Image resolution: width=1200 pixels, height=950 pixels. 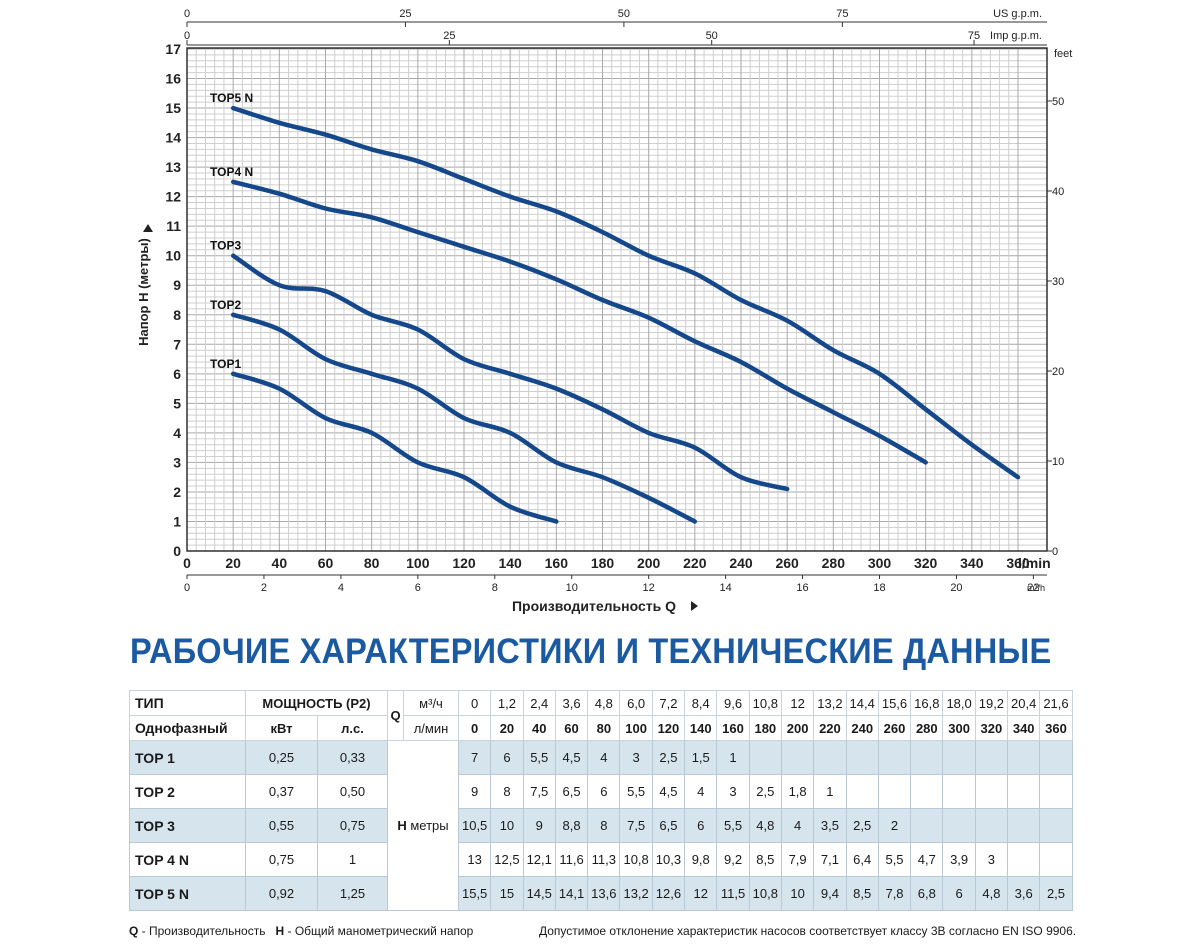 I want to click on head-value-cell: 7, so click(x=474, y=757).